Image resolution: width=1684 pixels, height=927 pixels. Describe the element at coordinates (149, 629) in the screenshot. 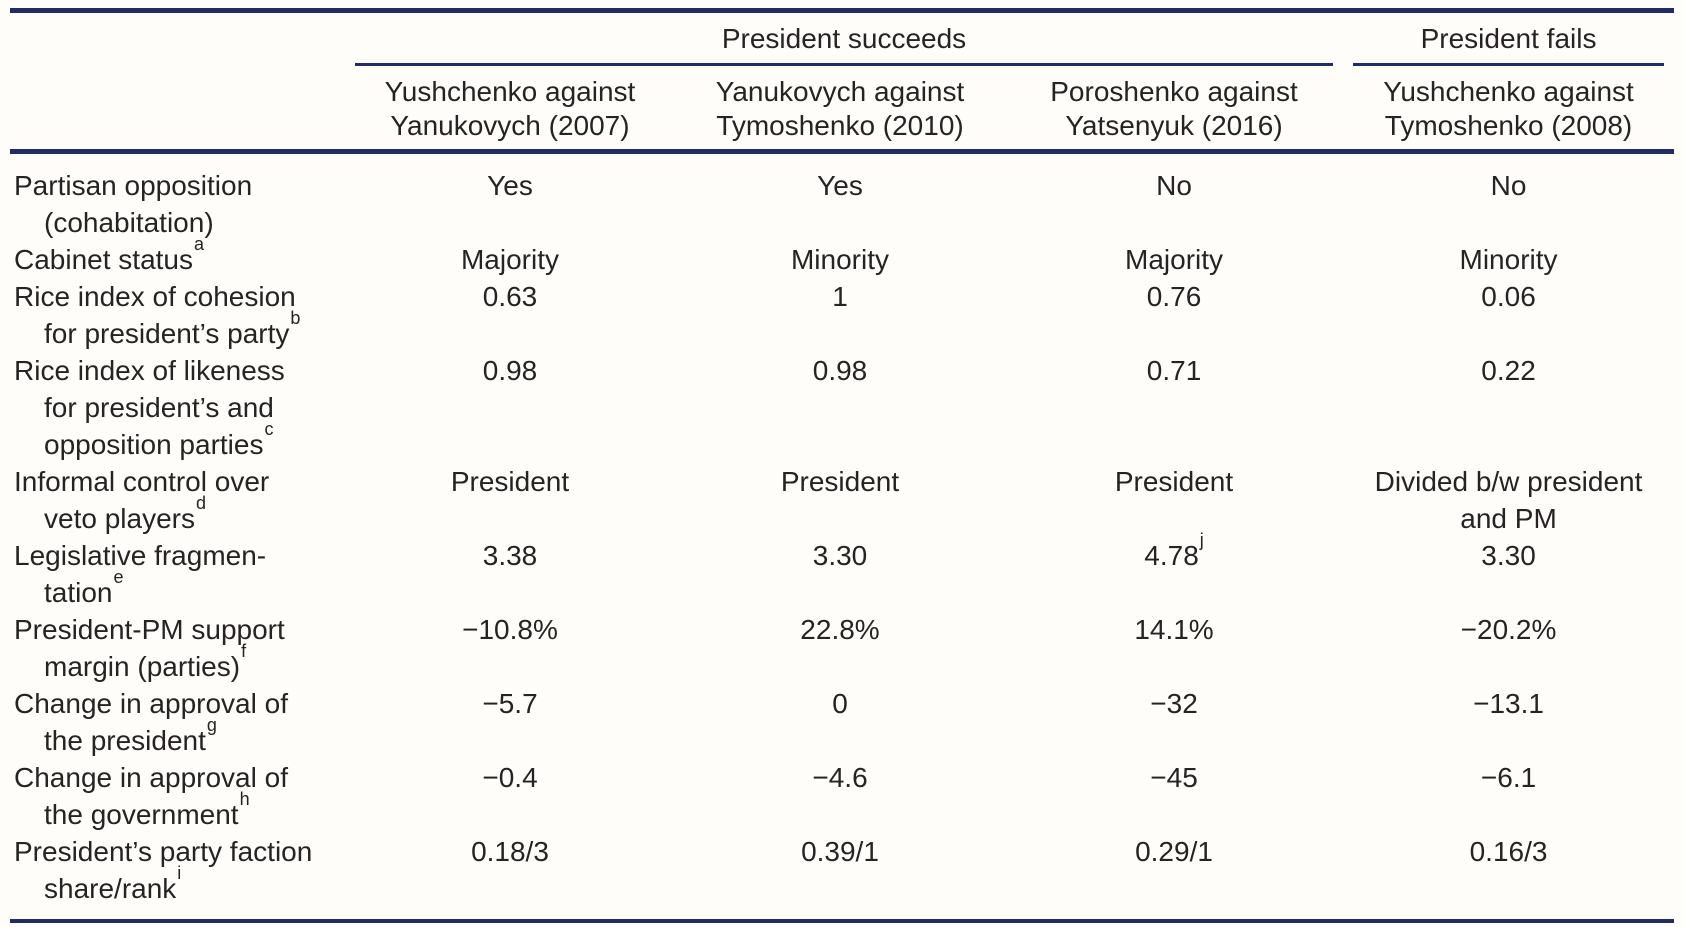

I see `row-label-line: President-PM support` at that location.